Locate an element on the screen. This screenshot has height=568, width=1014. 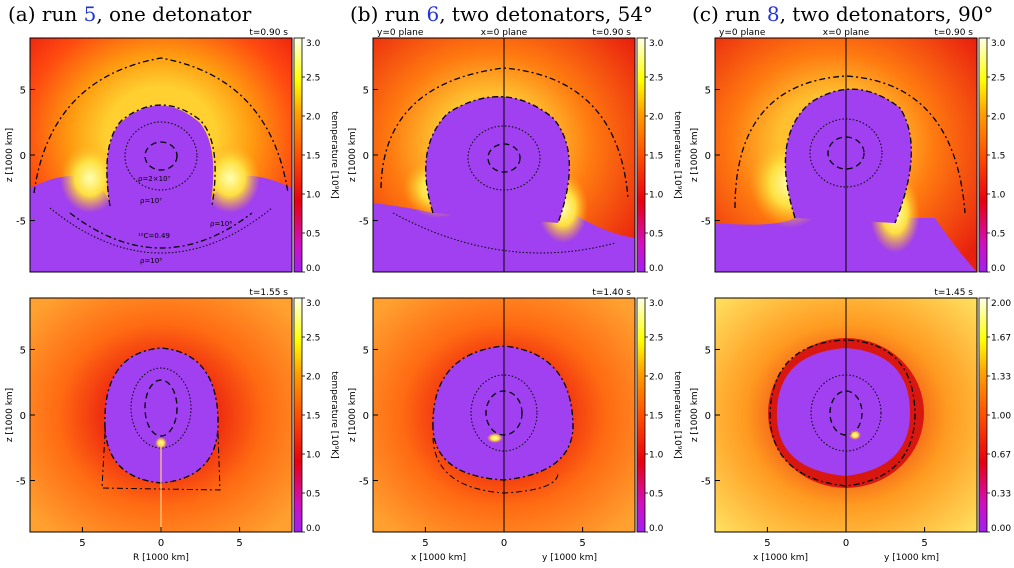
panel-b-plane-right: x=0 plane is located at coordinates (504, 33).